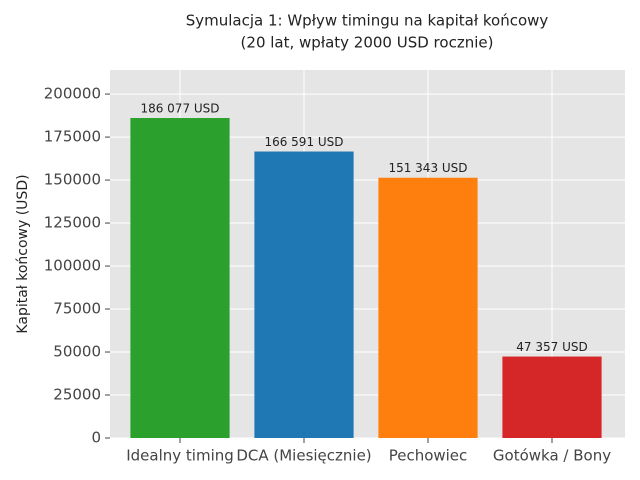 The width and height of the screenshot is (640, 480). Describe the element at coordinates (23, 253) in the screenshot. I see `y-axis-label: Kapitał końcowy (USD)` at that location.